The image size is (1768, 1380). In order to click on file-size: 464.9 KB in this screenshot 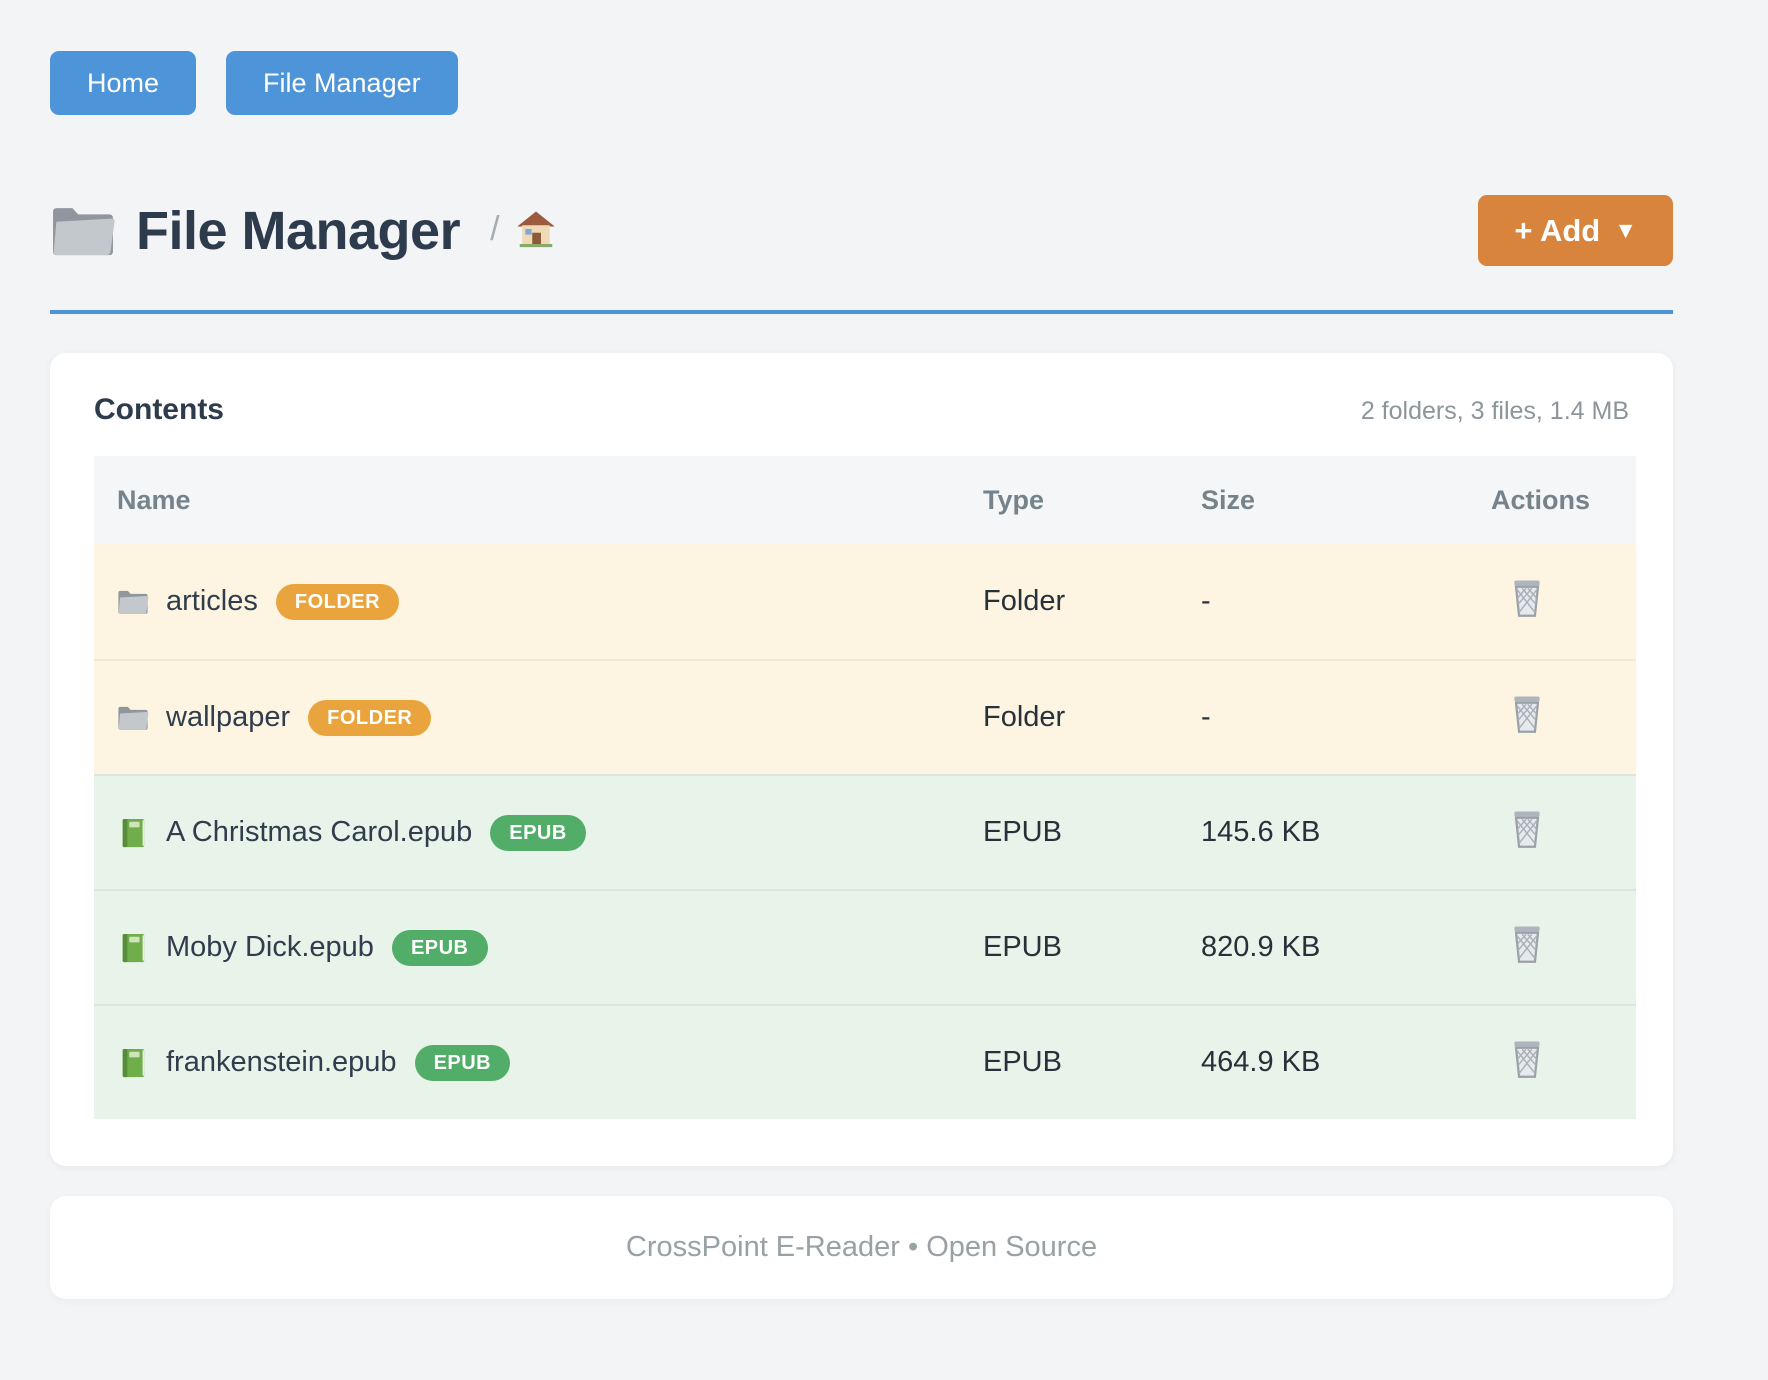, I will do `click(1261, 1062)`.